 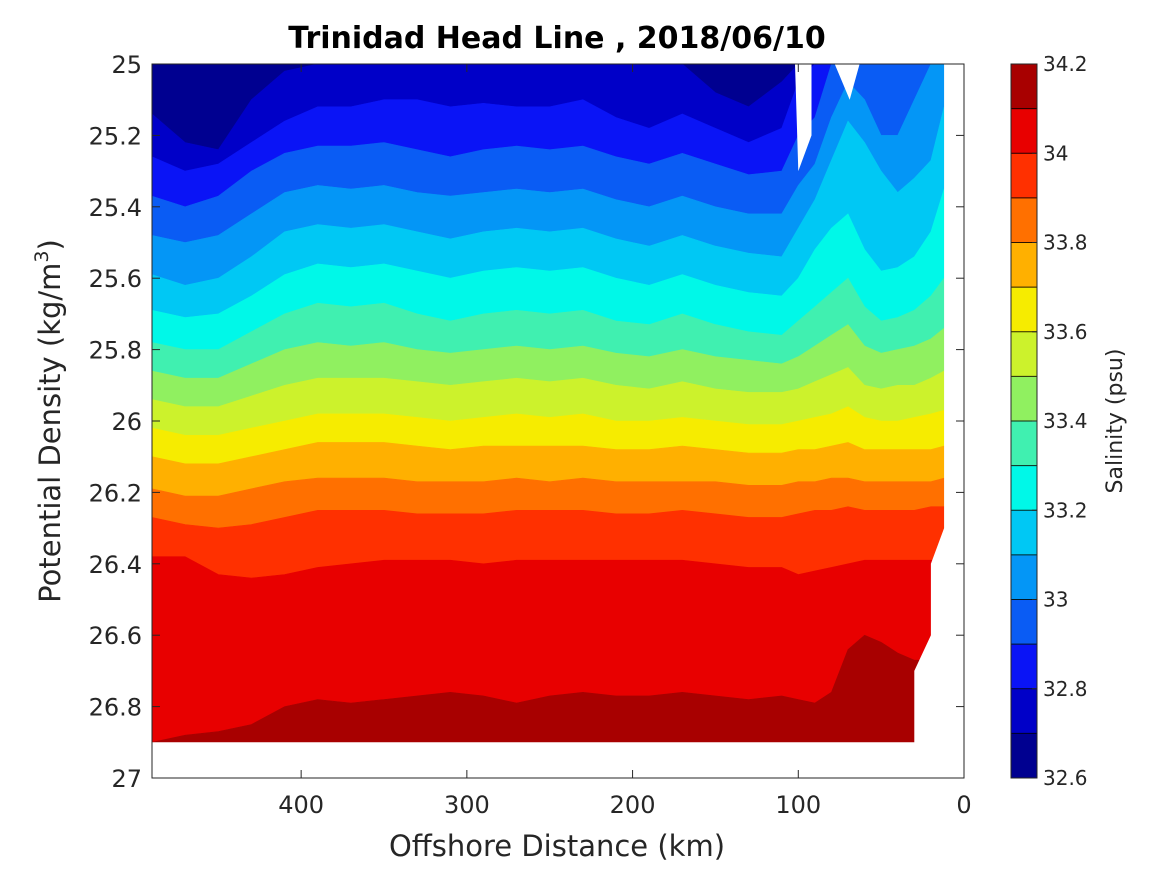 What do you see at coordinates (1055, 153) in the screenshot?
I see `colorbar-tick-label: 34` at bounding box center [1055, 153].